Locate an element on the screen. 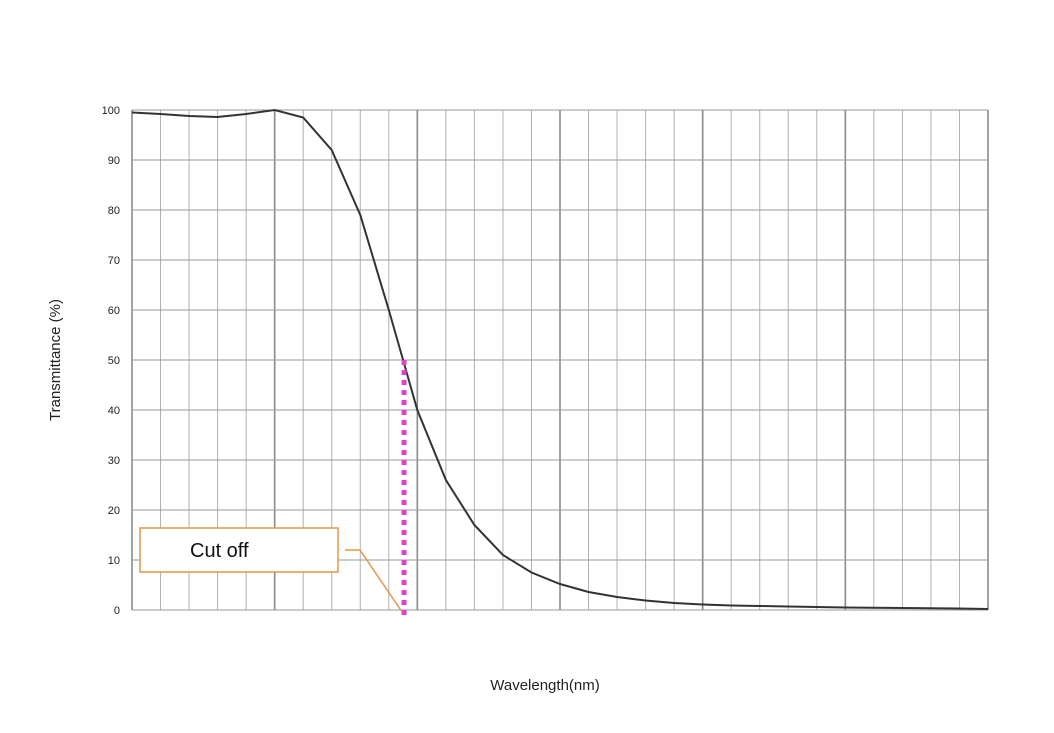 This screenshot has height=733, width=1054. y-tick-label: 30 is located at coordinates (114, 461).